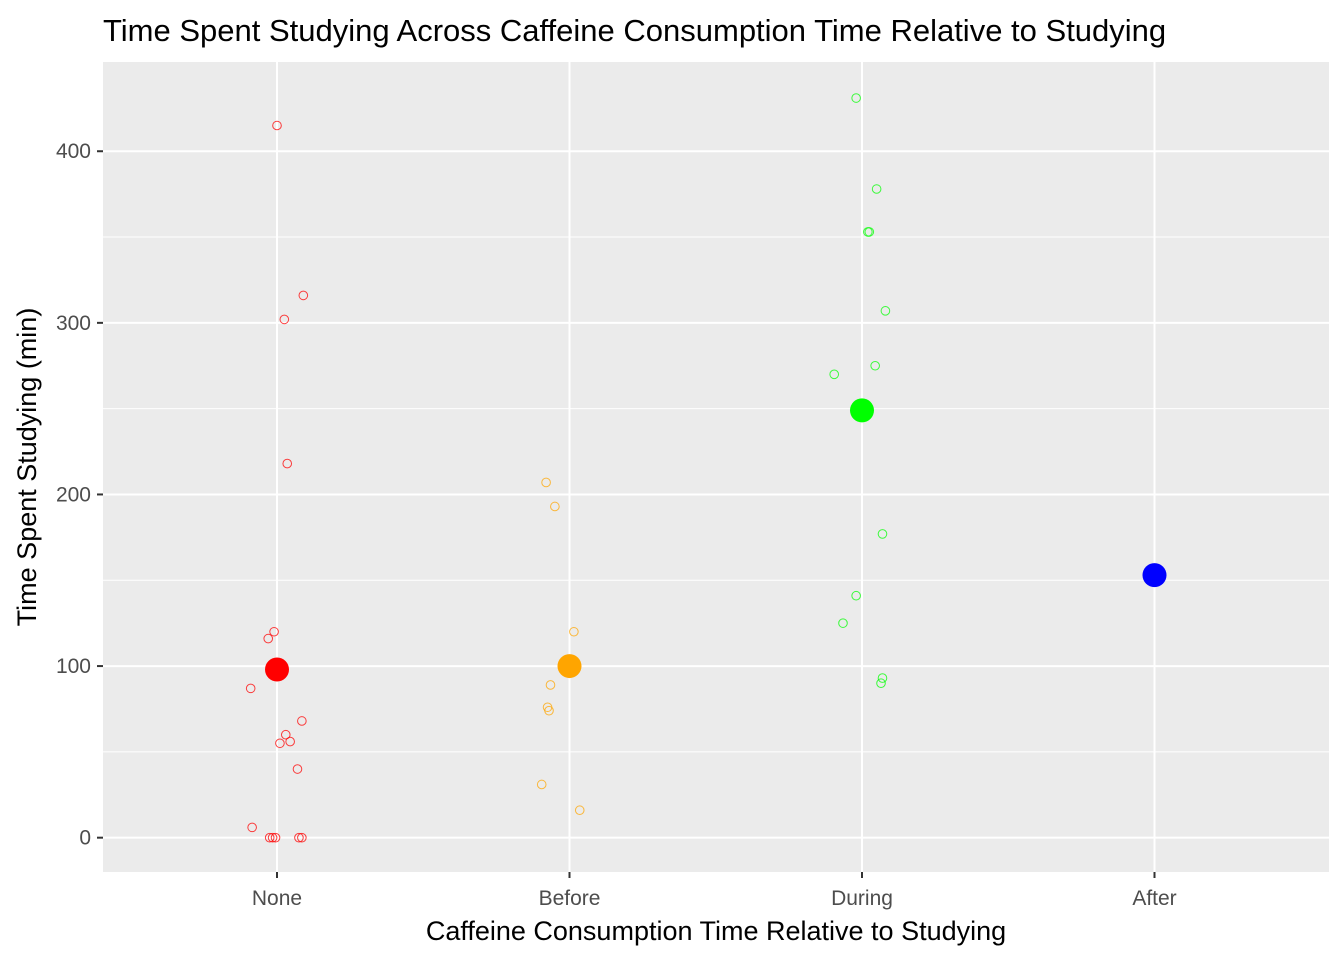 The width and height of the screenshot is (1344, 960). Describe the element at coordinates (27, 467) in the screenshot. I see `y-axis-title: Time Spent Studying (min)` at that location.